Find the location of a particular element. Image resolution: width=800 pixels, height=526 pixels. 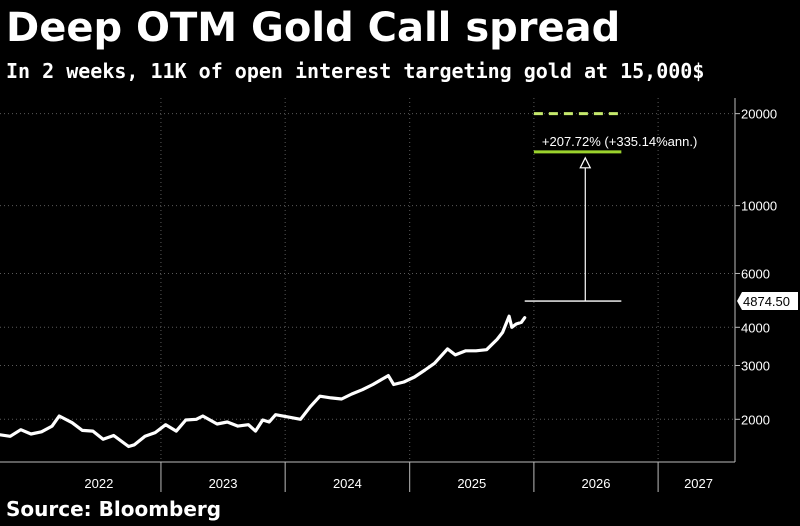

x-tick-label: 2023 is located at coordinates (223, 483).